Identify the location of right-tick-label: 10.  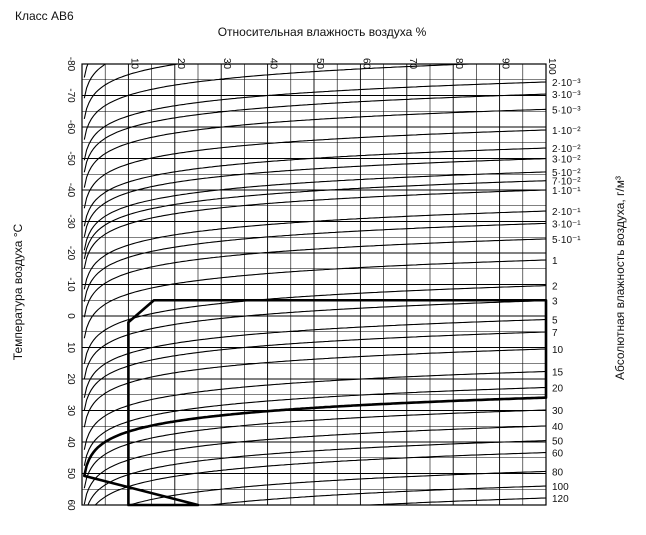
(558, 350).